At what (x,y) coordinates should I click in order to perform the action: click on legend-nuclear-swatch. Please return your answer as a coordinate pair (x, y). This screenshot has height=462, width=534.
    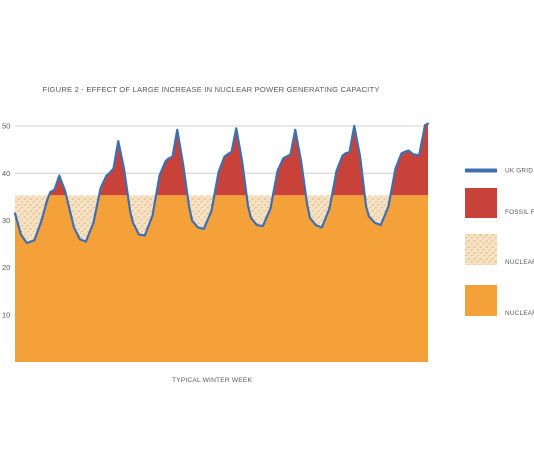
    Looking at the image, I should click on (481, 300).